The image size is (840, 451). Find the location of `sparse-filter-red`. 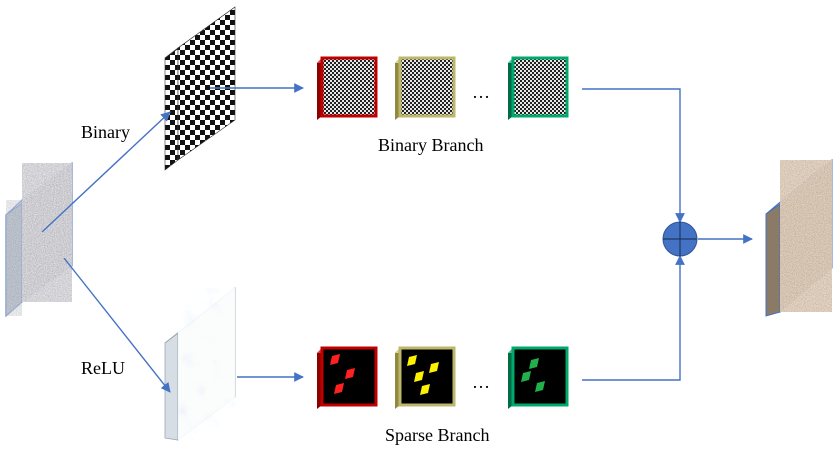

sparse-filter-red is located at coordinates (347, 377).